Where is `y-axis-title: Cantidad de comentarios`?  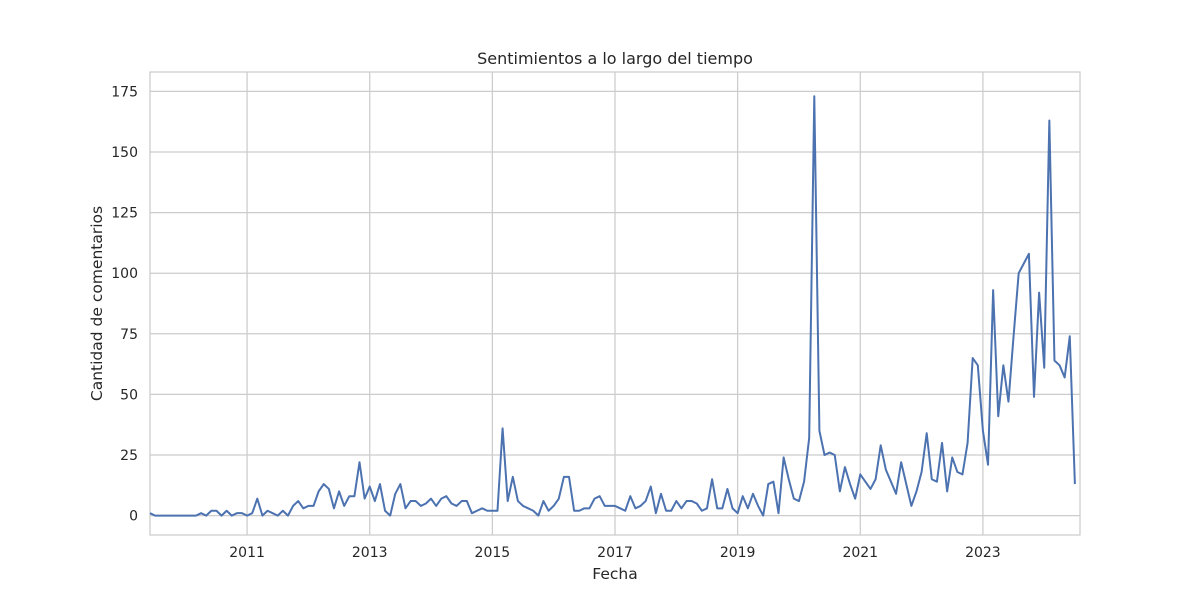
y-axis-title: Cantidad de comentarios is located at coordinates (97, 303).